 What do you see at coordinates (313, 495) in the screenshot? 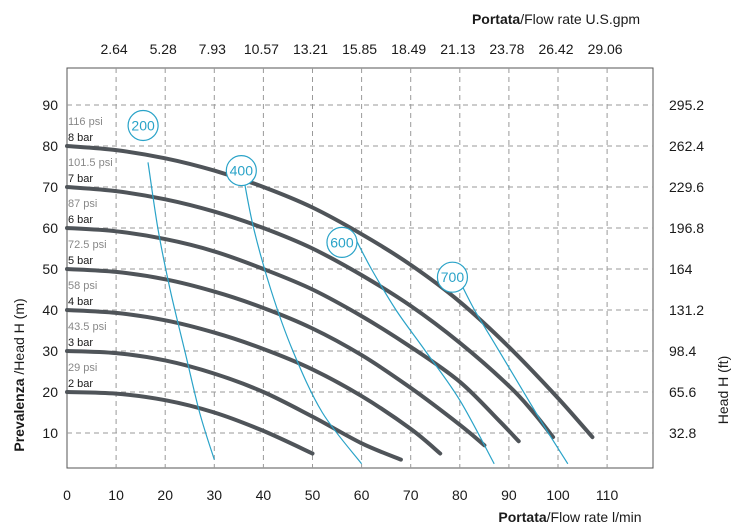
I see `x-tick-label: 50` at bounding box center [313, 495].